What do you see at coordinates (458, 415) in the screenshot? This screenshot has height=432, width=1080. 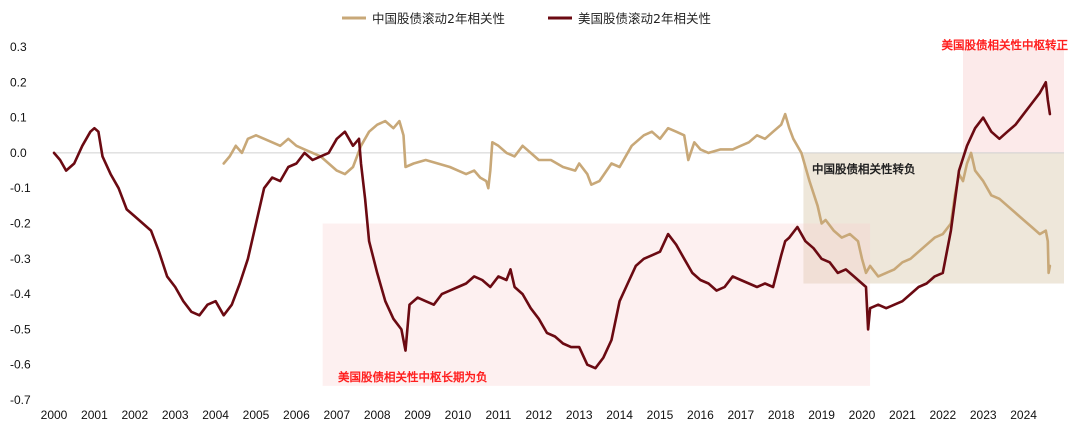 I see `x-tick-label: 2010` at bounding box center [458, 415].